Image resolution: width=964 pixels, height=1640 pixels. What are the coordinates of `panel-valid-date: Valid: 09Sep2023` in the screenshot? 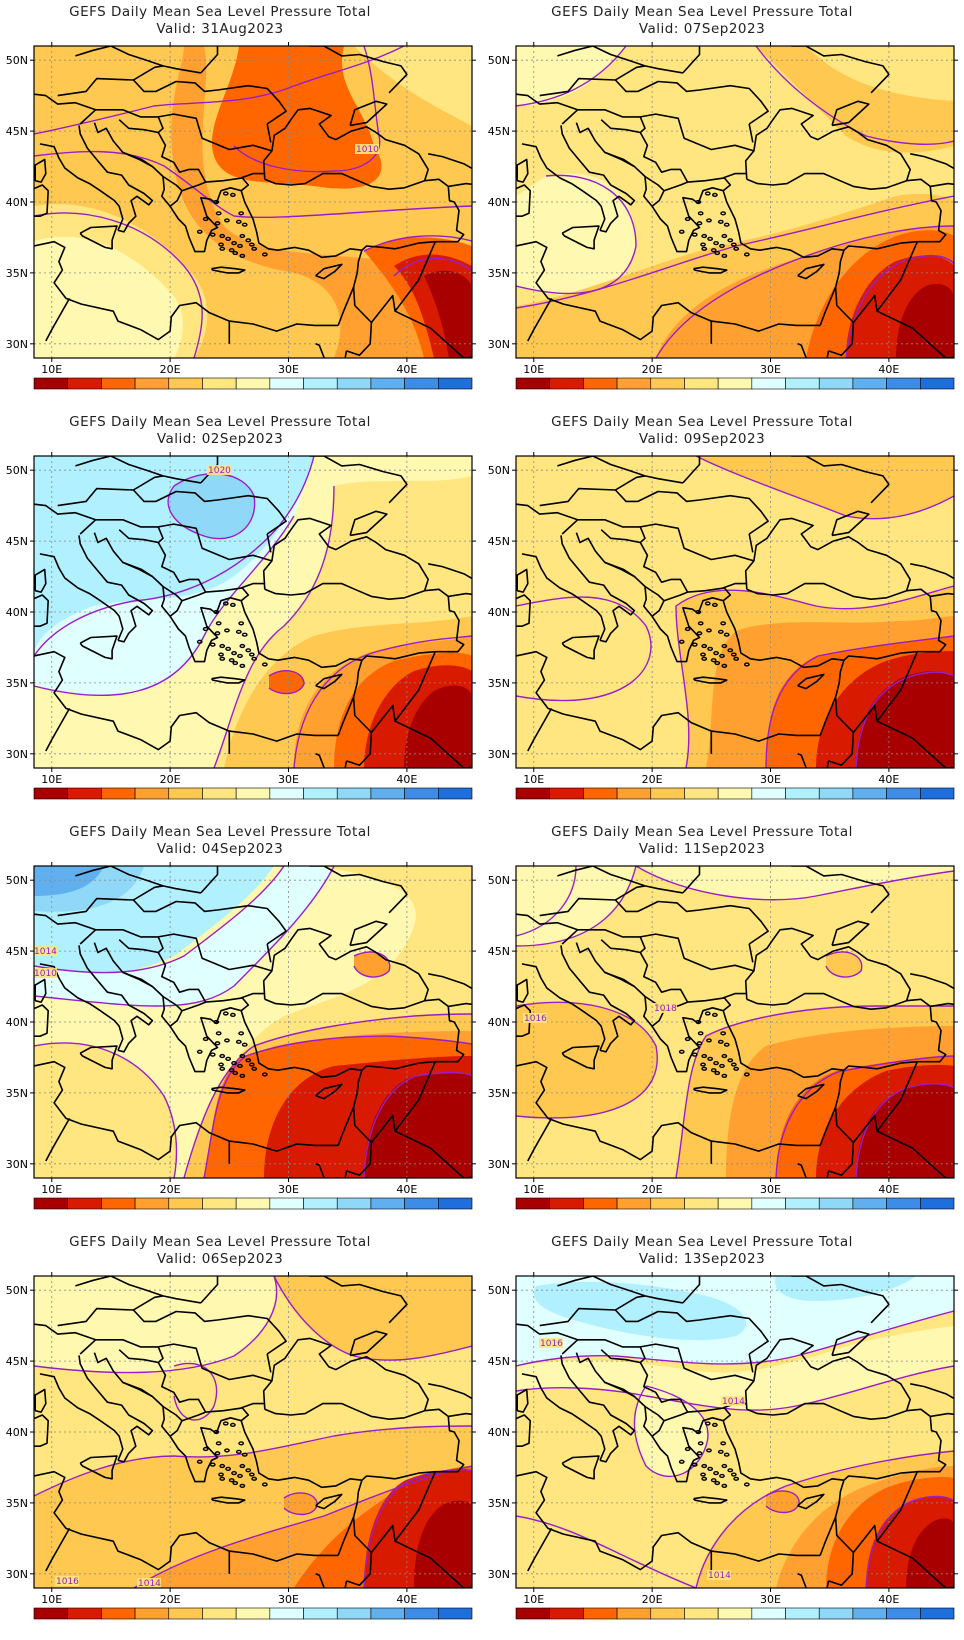 It's located at (702, 439).